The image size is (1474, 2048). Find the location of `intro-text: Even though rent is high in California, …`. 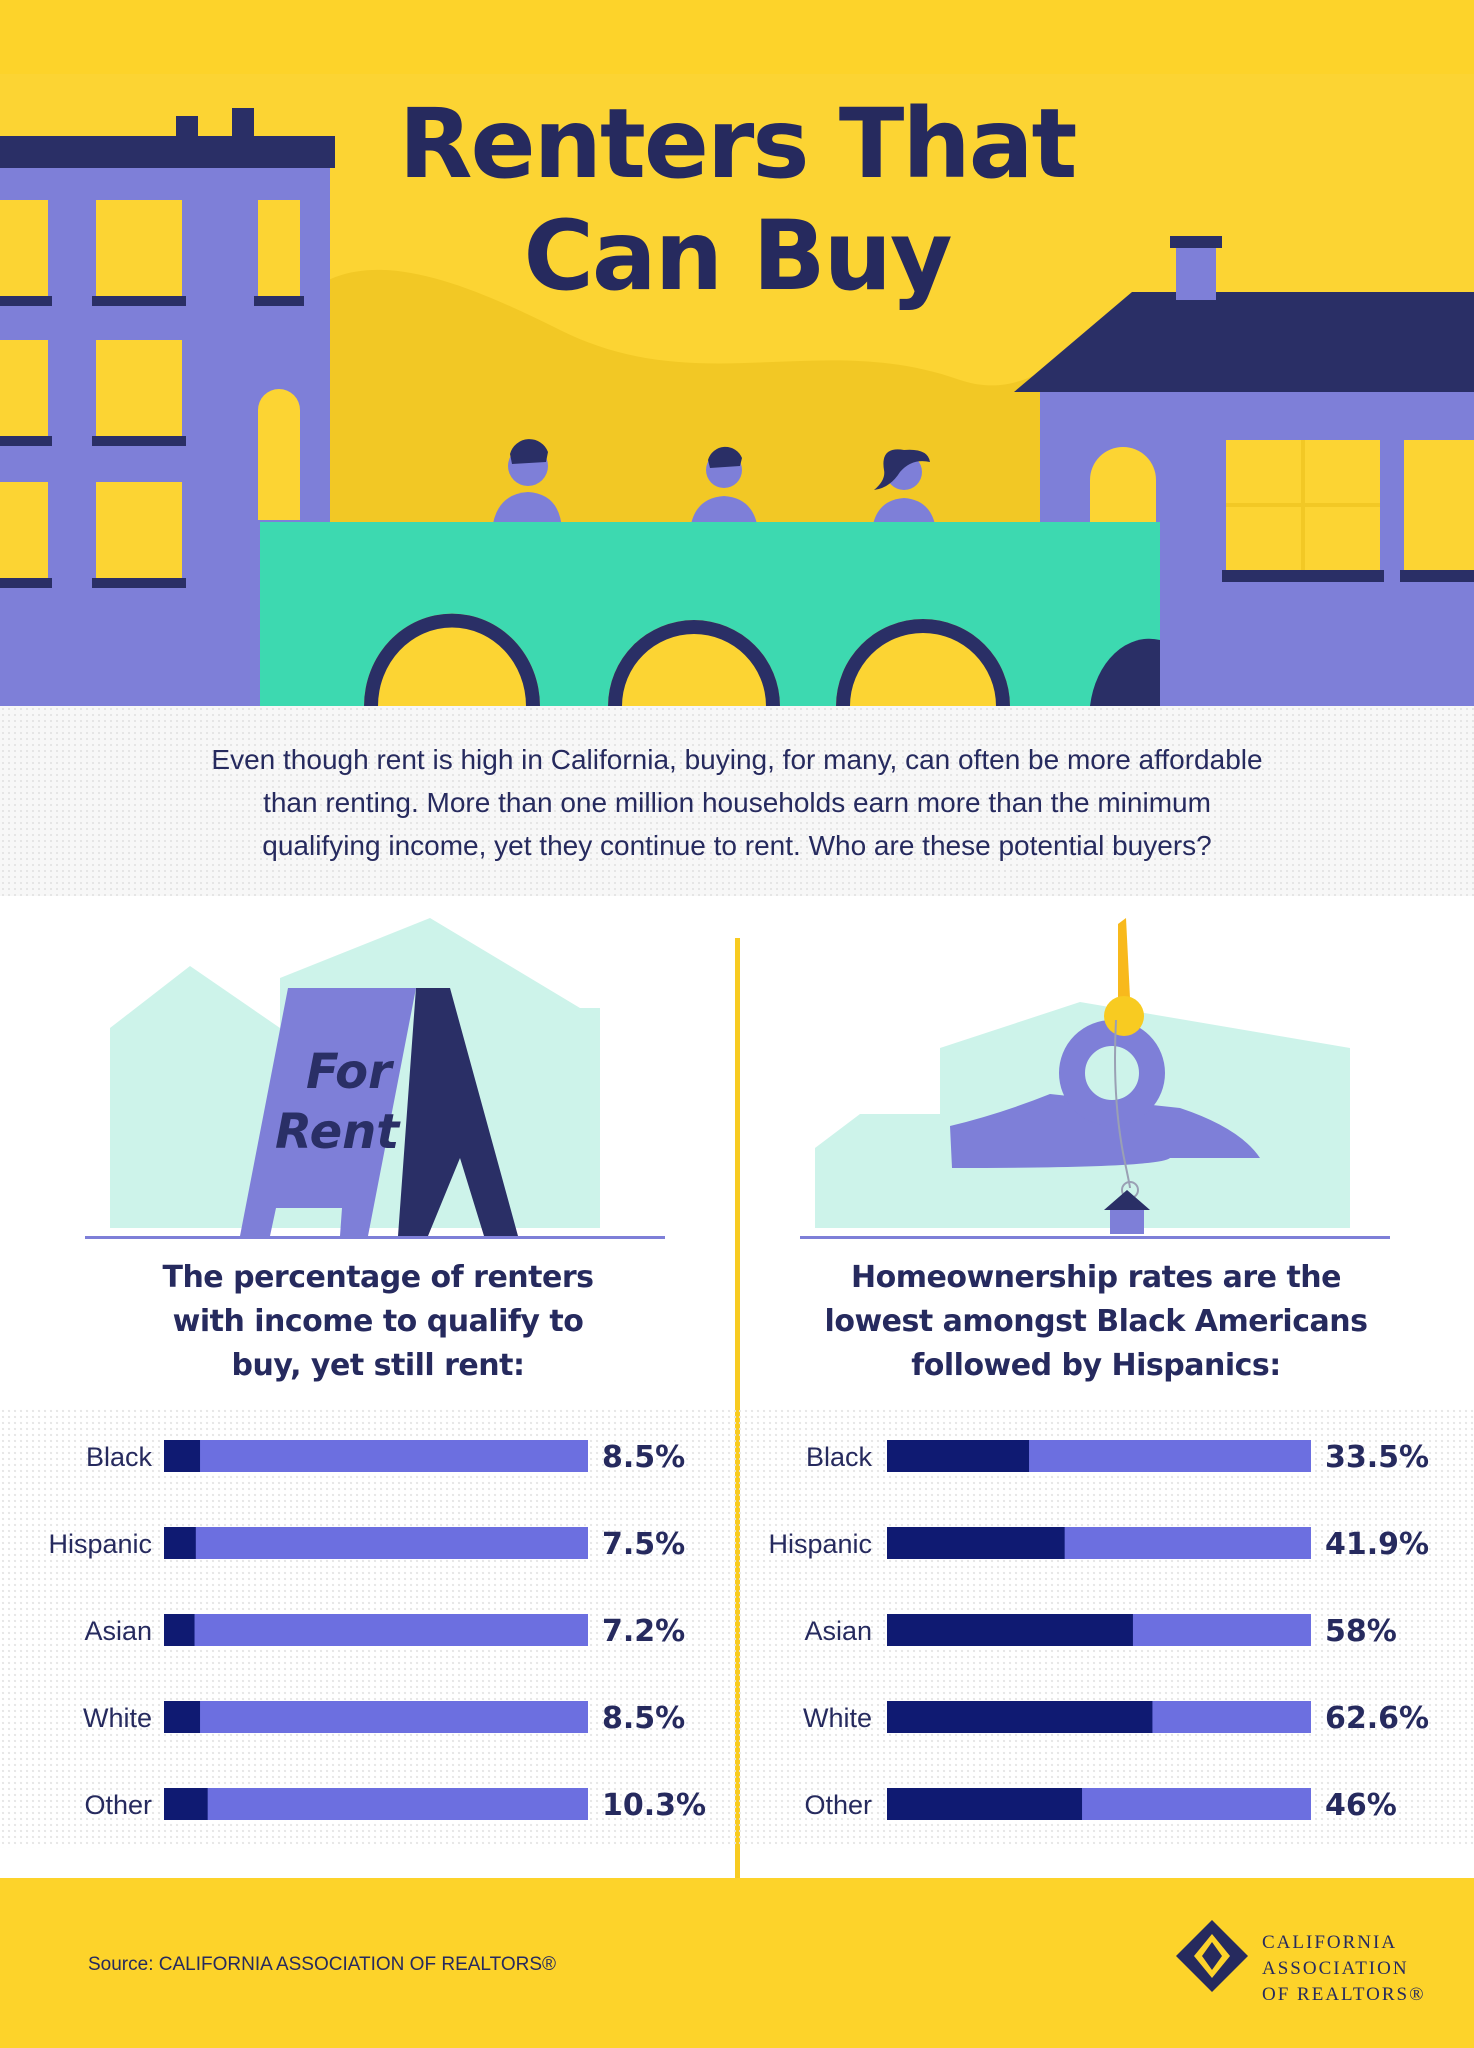

intro-text: Even though rent is high in California, … is located at coordinates (737, 802).